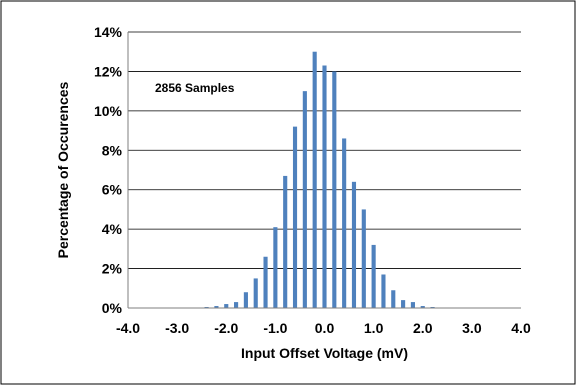 The width and height of the screenshot is (576, 385). Describe the element at coordinates (275, 328) in the screenshot. I see `x-tick-label: -1.0` at that location.